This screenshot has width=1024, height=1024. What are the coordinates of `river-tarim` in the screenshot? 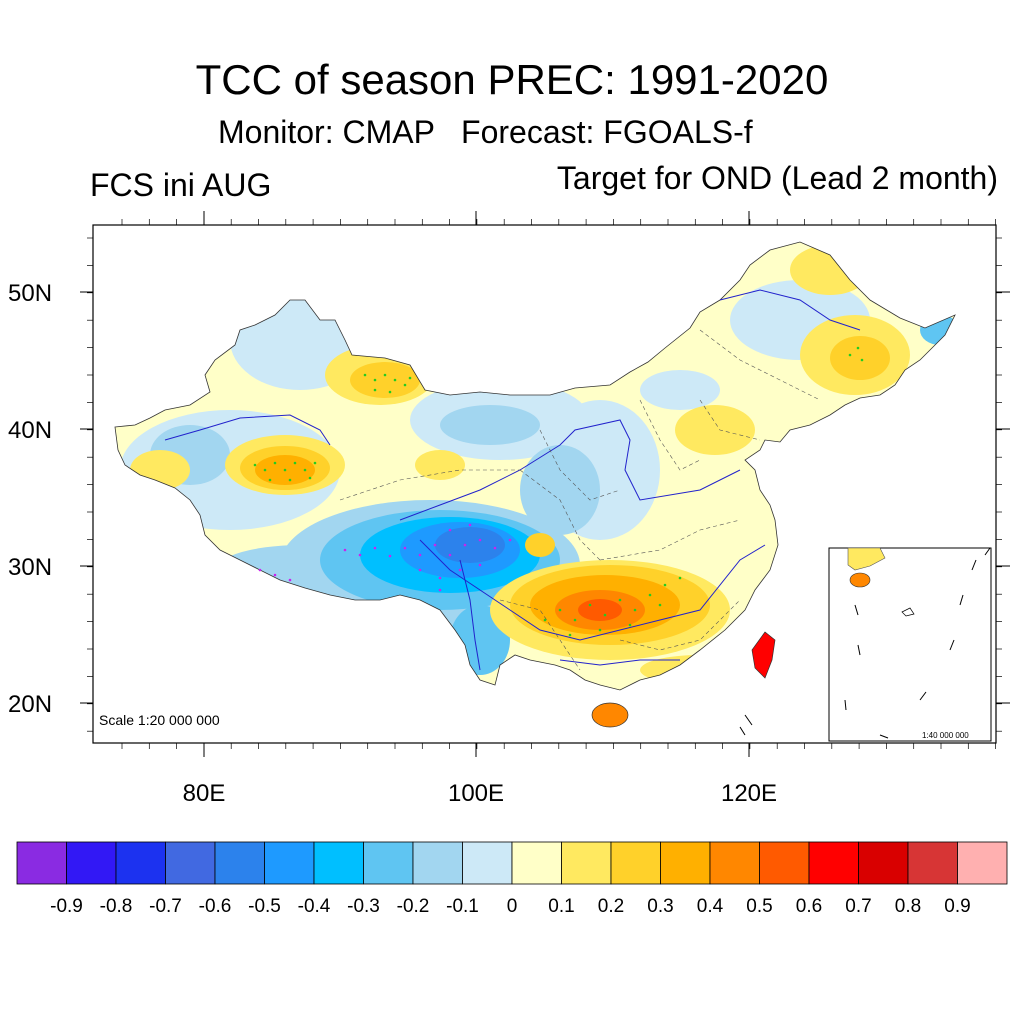 It's located at (247, 430).